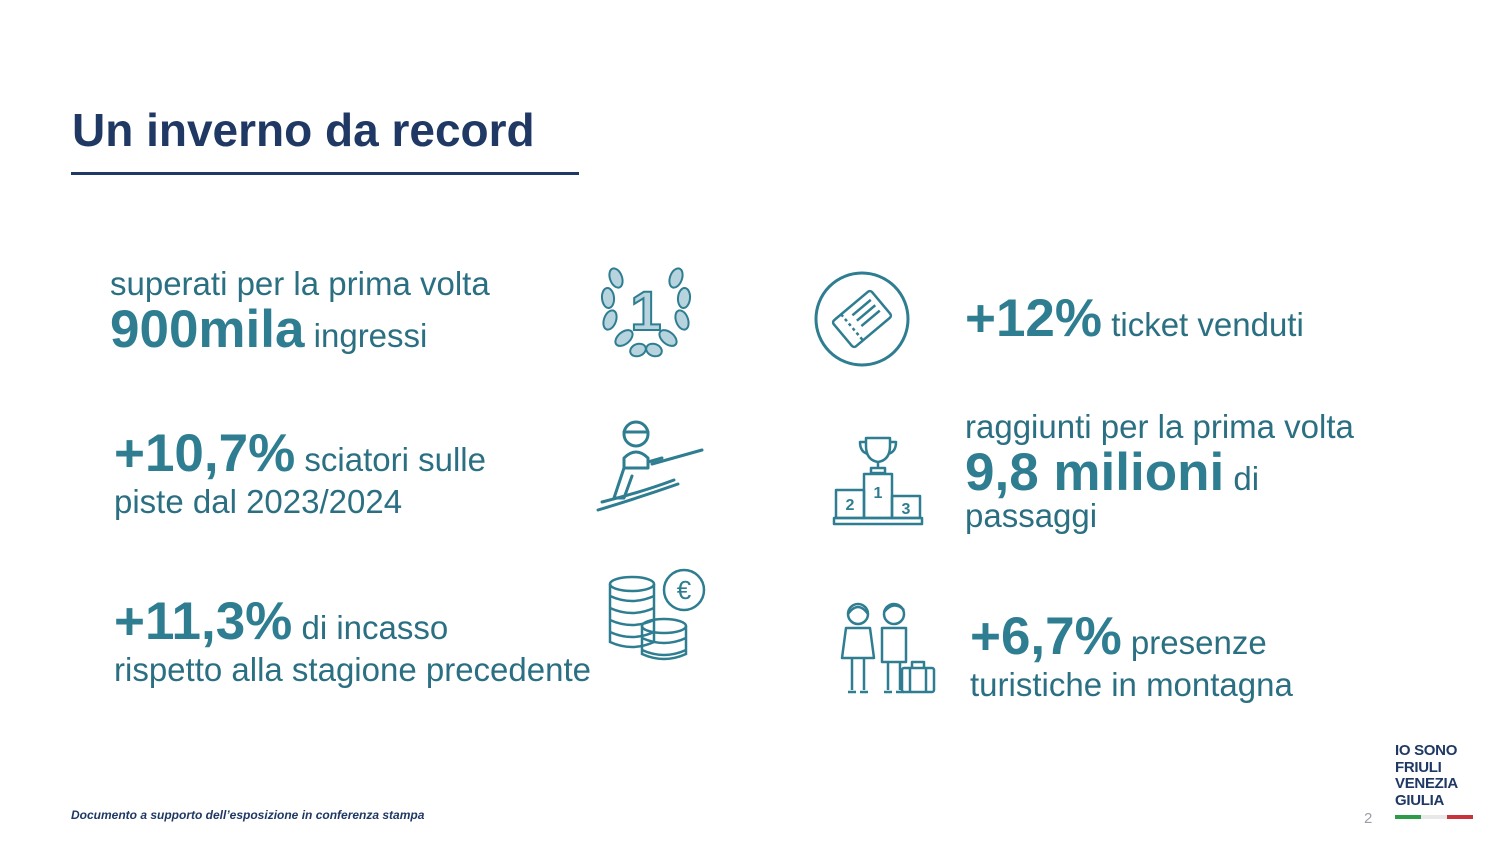 The width and height of the screenshot is (1500, 844). Describe the element at coordinates (300, 283) in the screenshot. I see `stat-ingressi-pre: superati per la prima volta` at that location.